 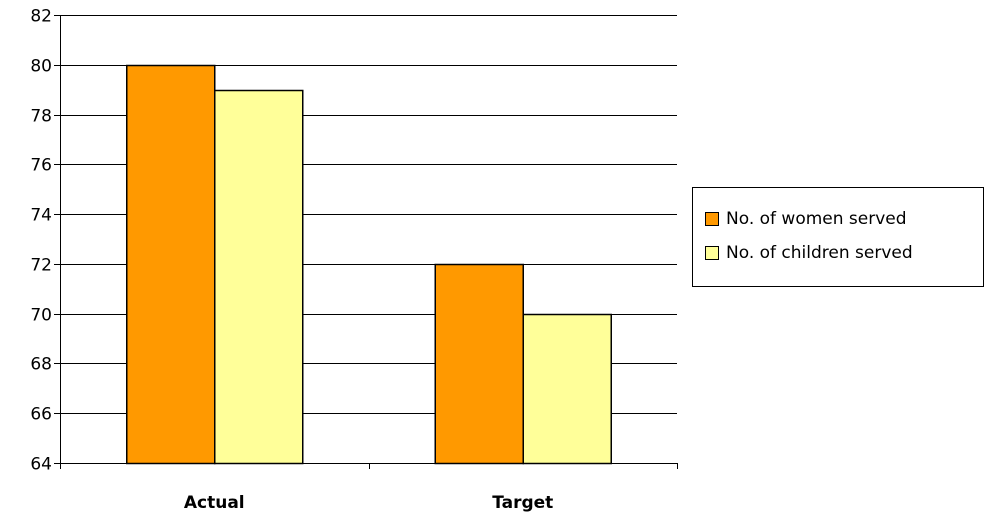 What do you see at coordinates (41, 266) in the screenshot?
I see `y-tick-label-72: 72` at bounding box center [41, 266].